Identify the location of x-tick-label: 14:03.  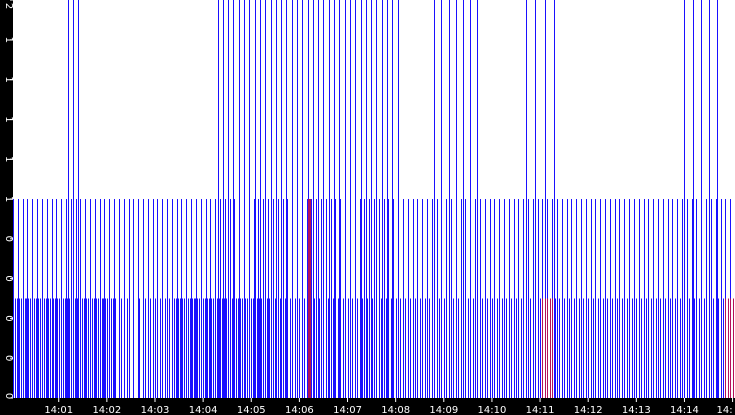
(155, 410).